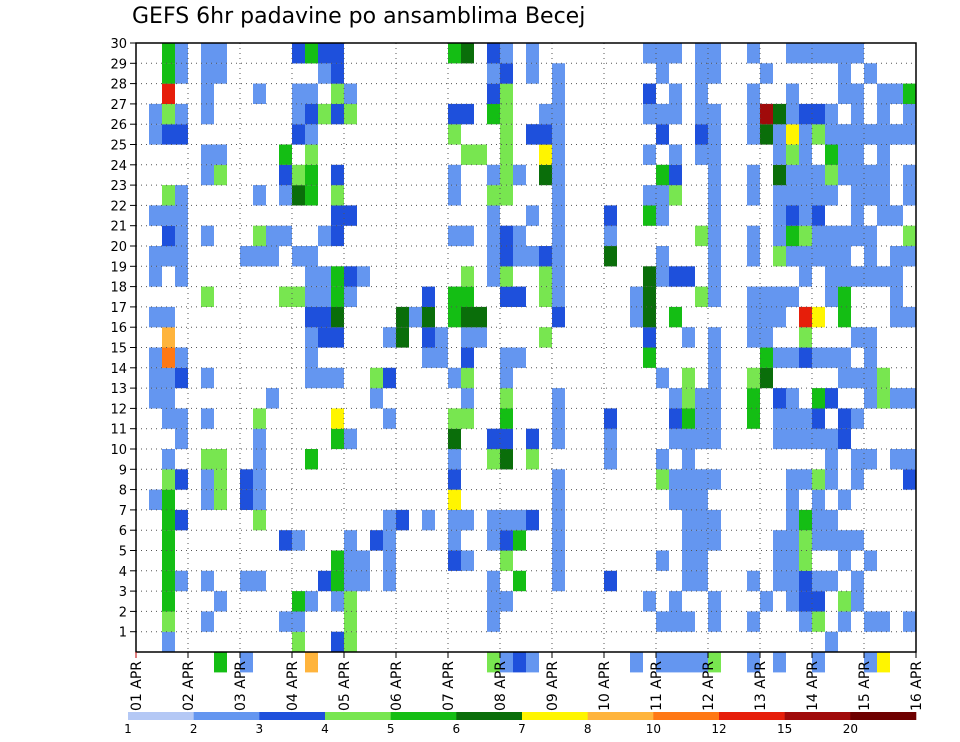  What do you see at coordinates (118, 227) in the screenshot?
I see `y-tick-label: 21` at bounding box center [118, 227].